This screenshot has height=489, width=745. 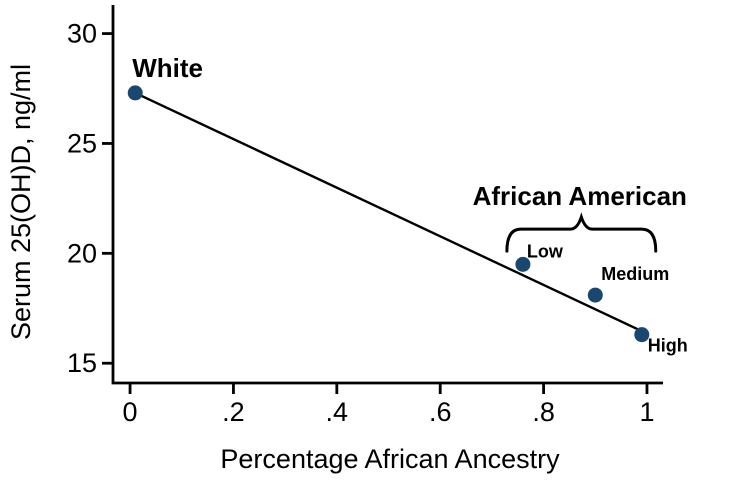 I want to click on x-tick-label: .2, so click(x=233, y=412).